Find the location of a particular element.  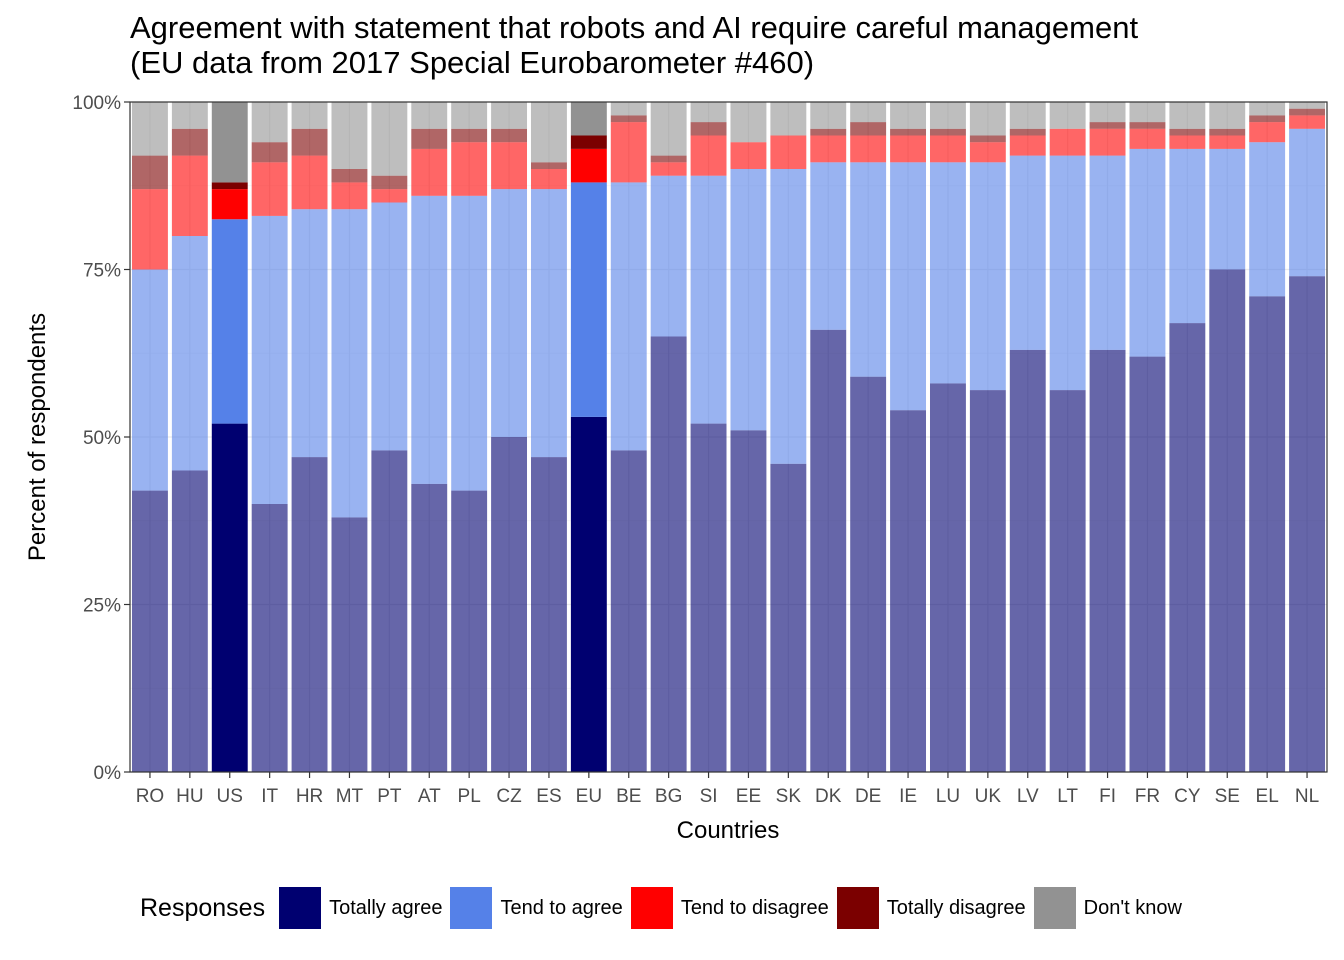

bar-segment-pl-tend-to-disagree is located at coordinates (469, 169).